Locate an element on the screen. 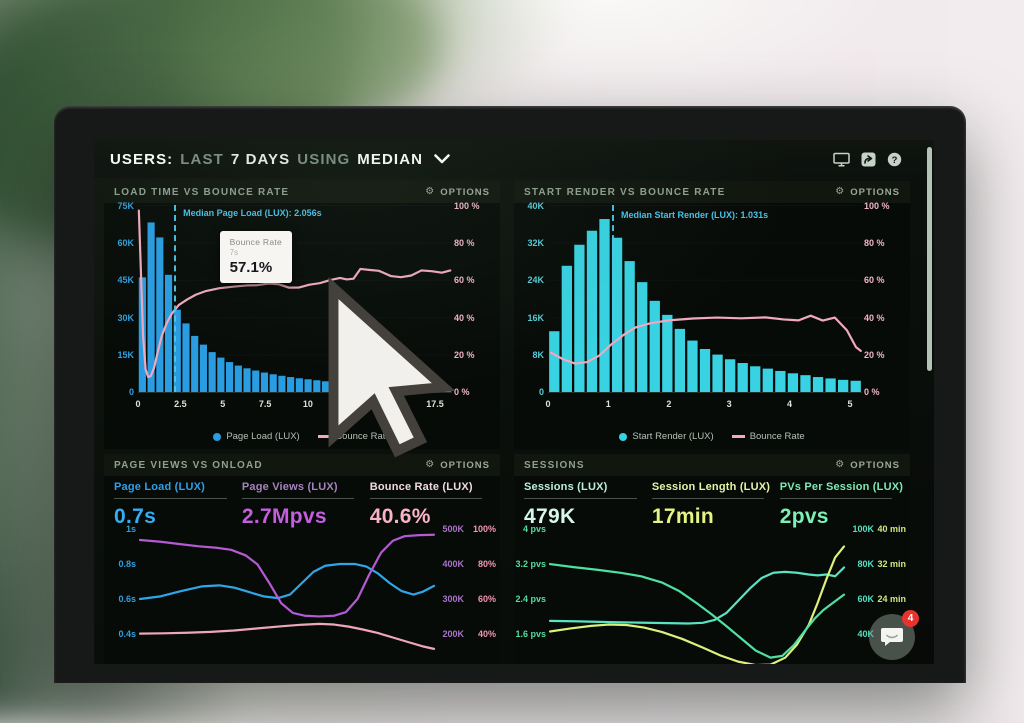  start-render-chart: Median Start Render (LUX): 1.031s is located at coordinates (705, 299).